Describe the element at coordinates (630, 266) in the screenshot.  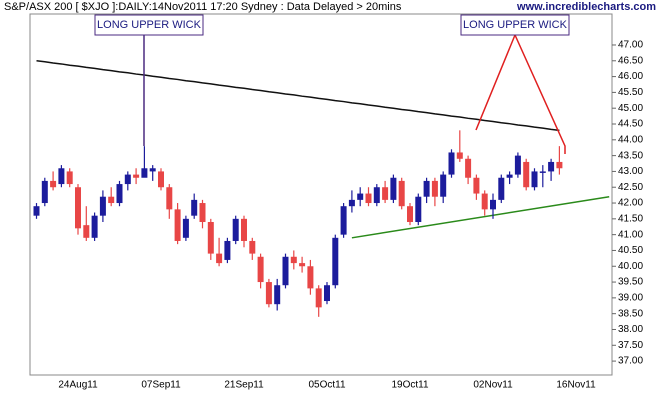
I see `y-tick-label: 40.00` at that location.